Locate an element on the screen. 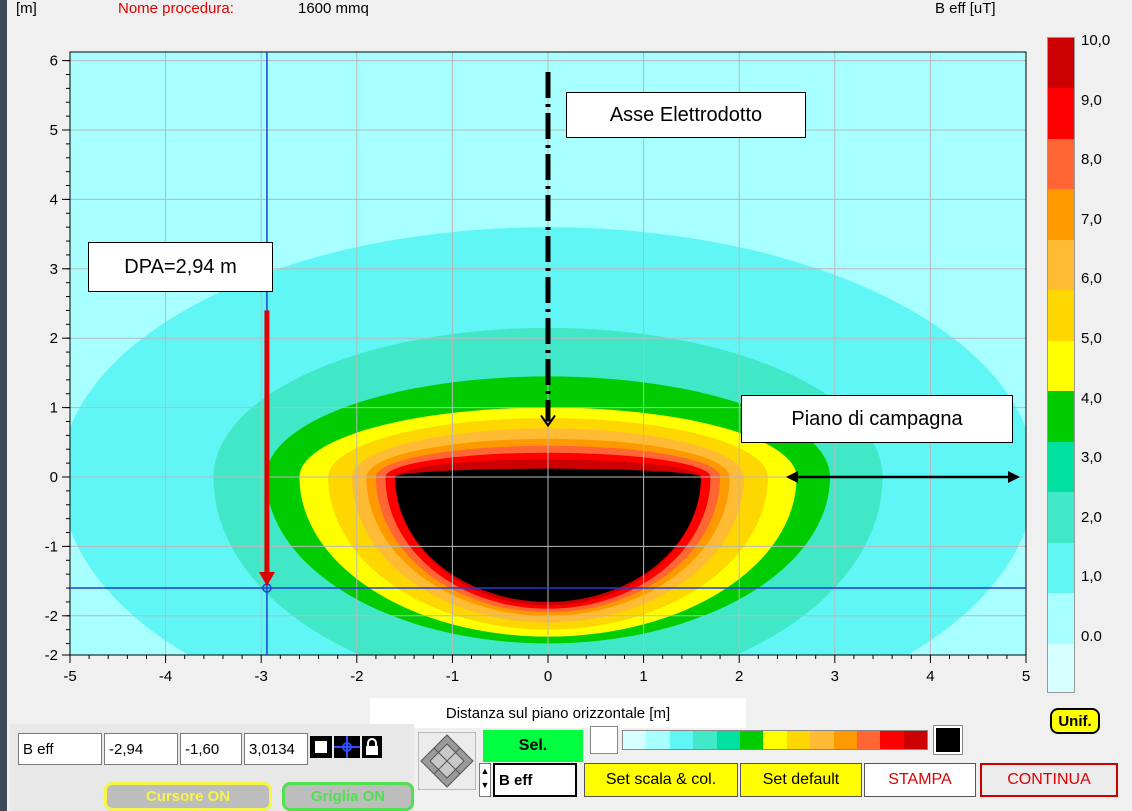  y-readout: -1,60 is located at coordinates (211, 749).